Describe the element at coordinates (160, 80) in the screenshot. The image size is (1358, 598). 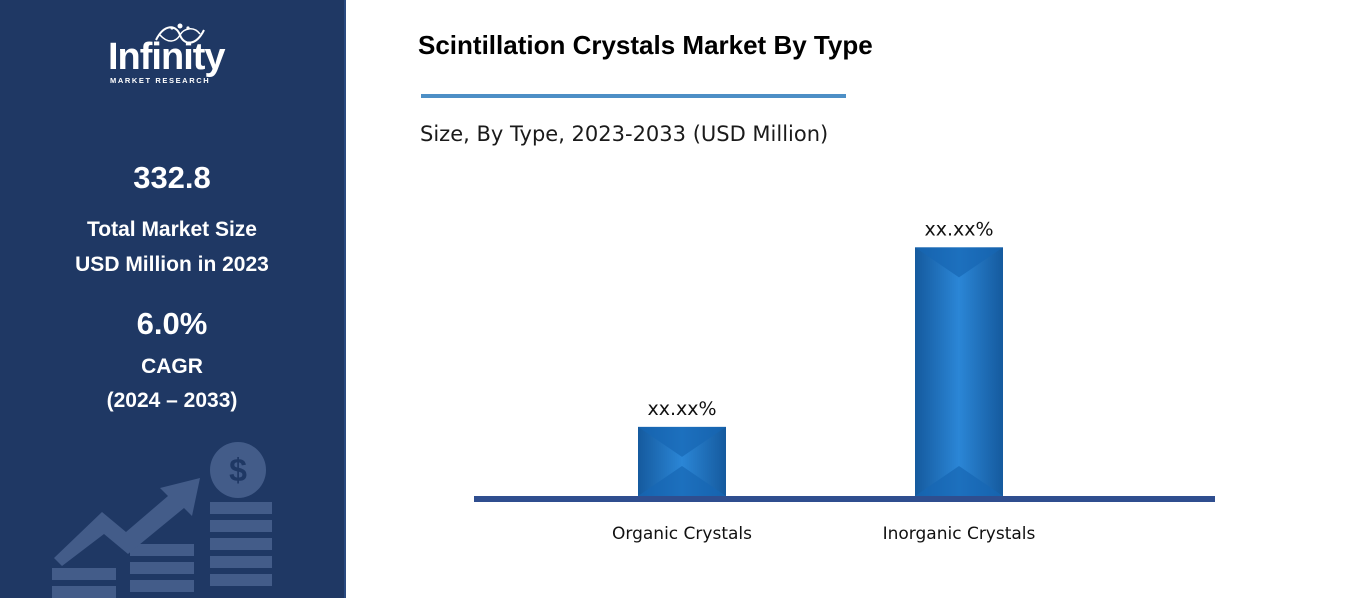
I see `brand-tagline: MARKET RESEARCH` at that location.